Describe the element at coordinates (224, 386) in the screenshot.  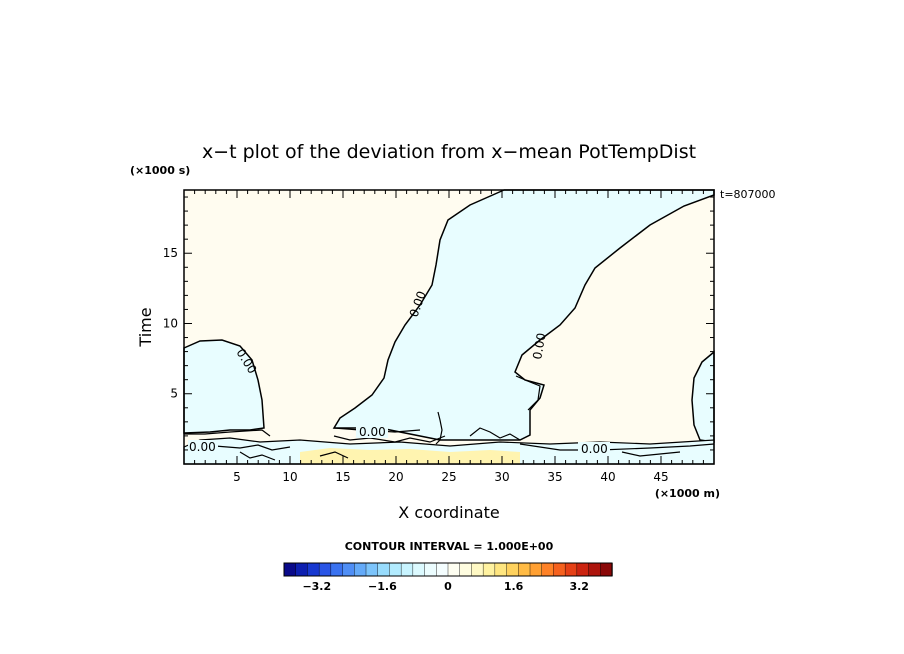
I see `cyan-region-left` at that location.